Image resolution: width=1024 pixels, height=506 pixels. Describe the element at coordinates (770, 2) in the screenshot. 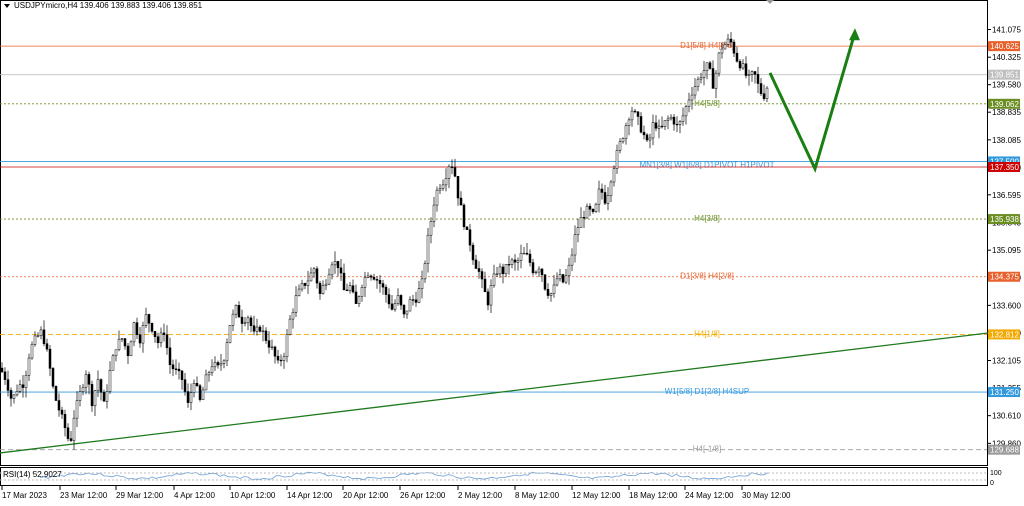

I see `scroll-marker-icon` at that location.